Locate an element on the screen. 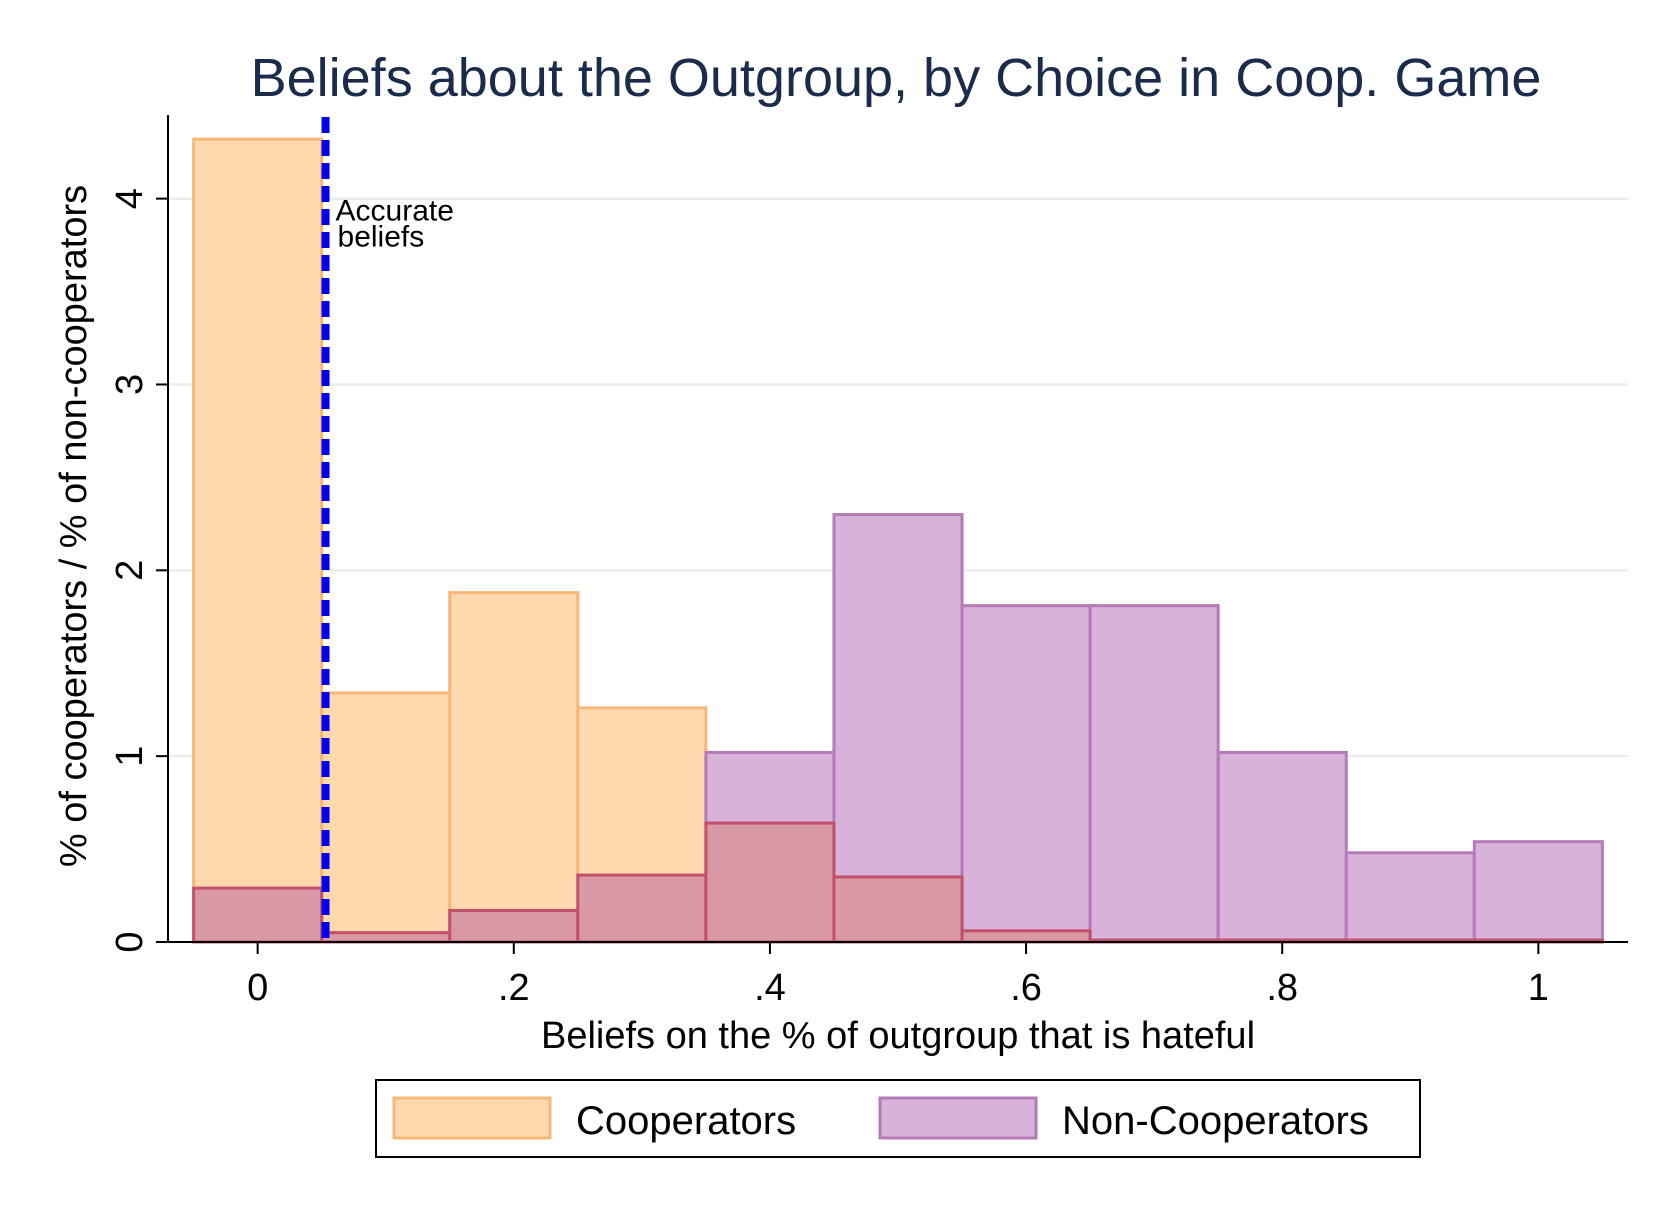 This screenshot has height=1216, width=1672. legend-swatch-non-cooperators is located at coordinates (958, 1118).